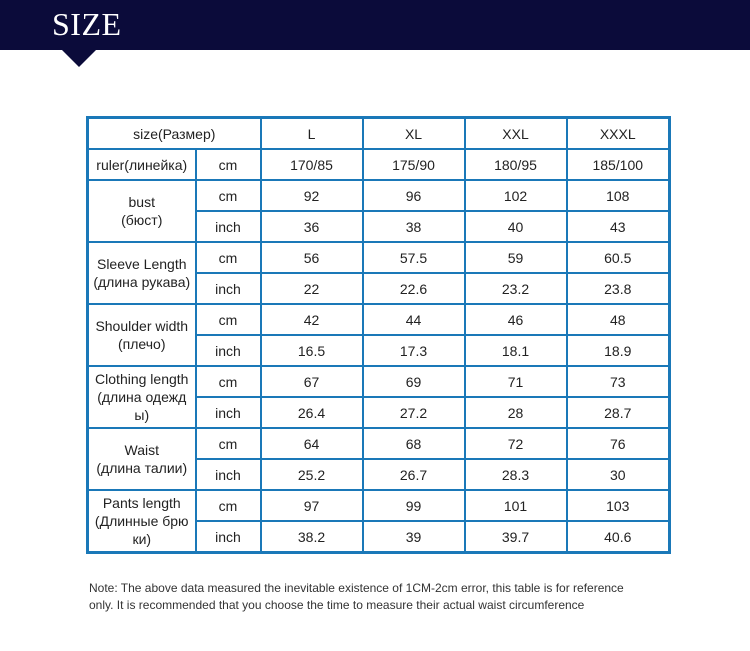 The width and height of the screenshot is (750, 651). I want to click on value-cell: 73, so click(618, 381).